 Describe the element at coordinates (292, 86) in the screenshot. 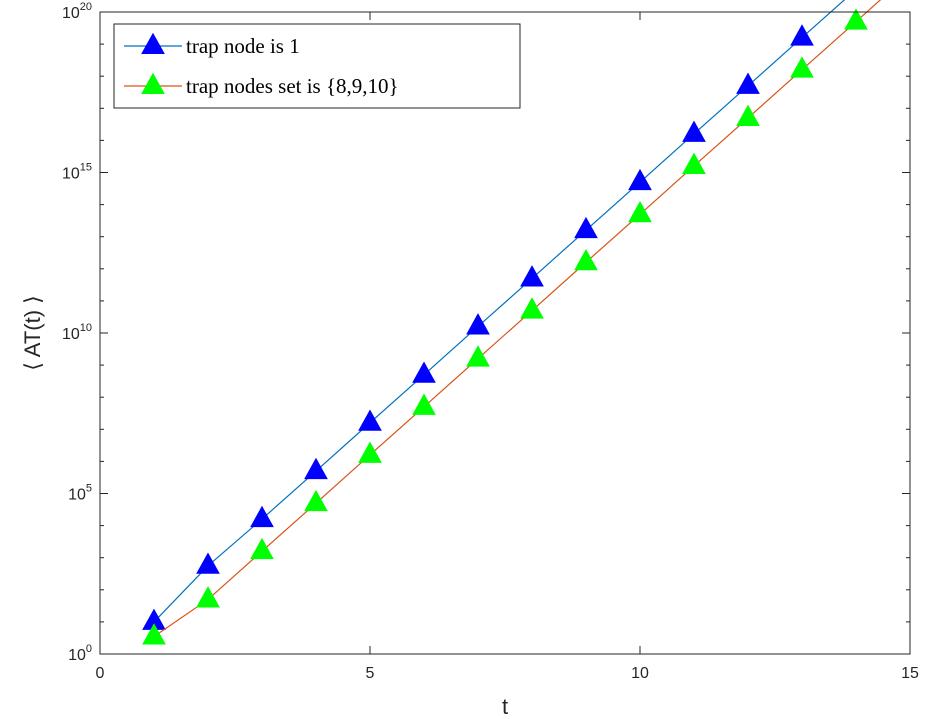

I see `legend-label-2: trap nodes set is {8,9,10}` at that location.